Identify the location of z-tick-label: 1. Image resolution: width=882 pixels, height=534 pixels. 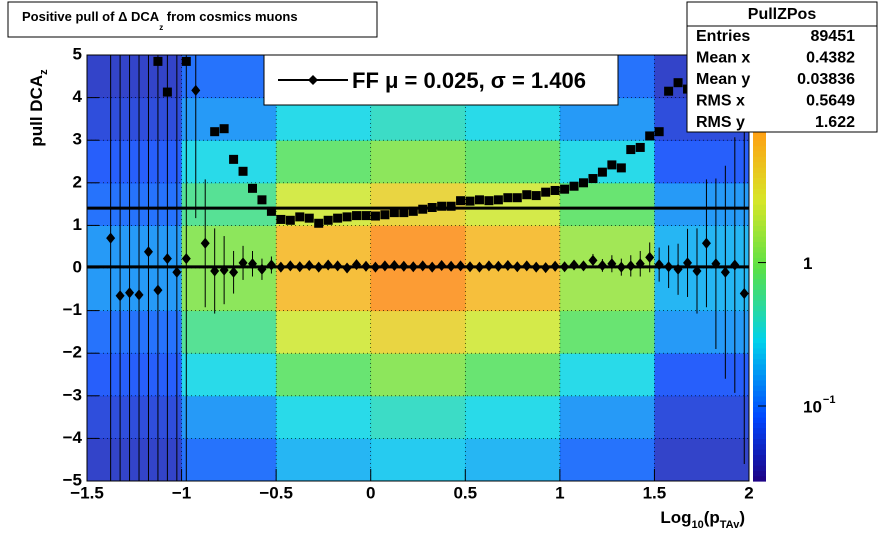
(807, 263).